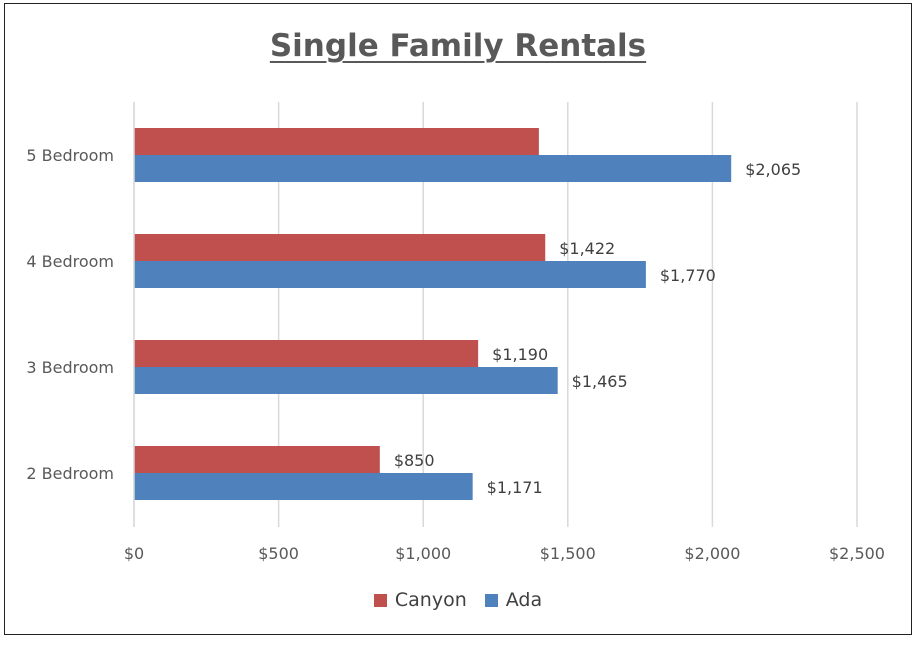  I want to click on legend-label-ada: Ada, so click(524, 600).